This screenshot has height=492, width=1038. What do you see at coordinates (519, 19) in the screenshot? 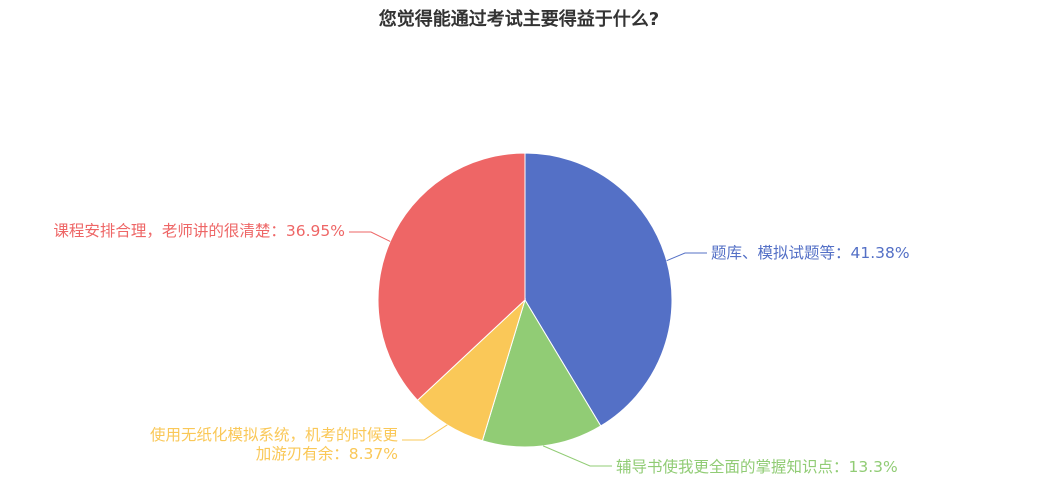
I see `chart-title: 您觉得能通过考试主要得益于什么?` at bounding box center [519, 19].